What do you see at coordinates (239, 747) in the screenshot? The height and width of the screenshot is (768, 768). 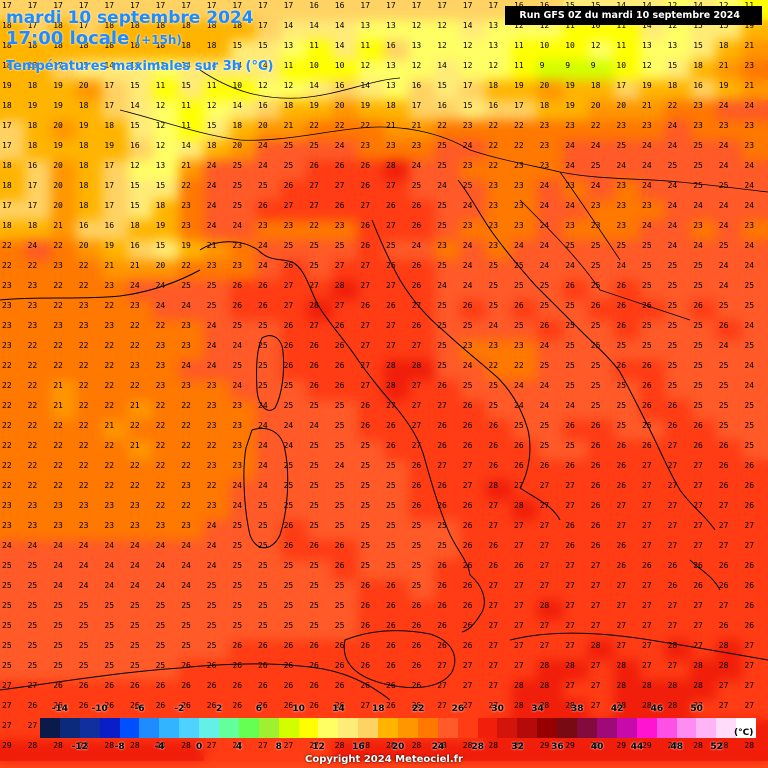 I see `legend-tick-lower: 4` at bounding box center [239, 747].